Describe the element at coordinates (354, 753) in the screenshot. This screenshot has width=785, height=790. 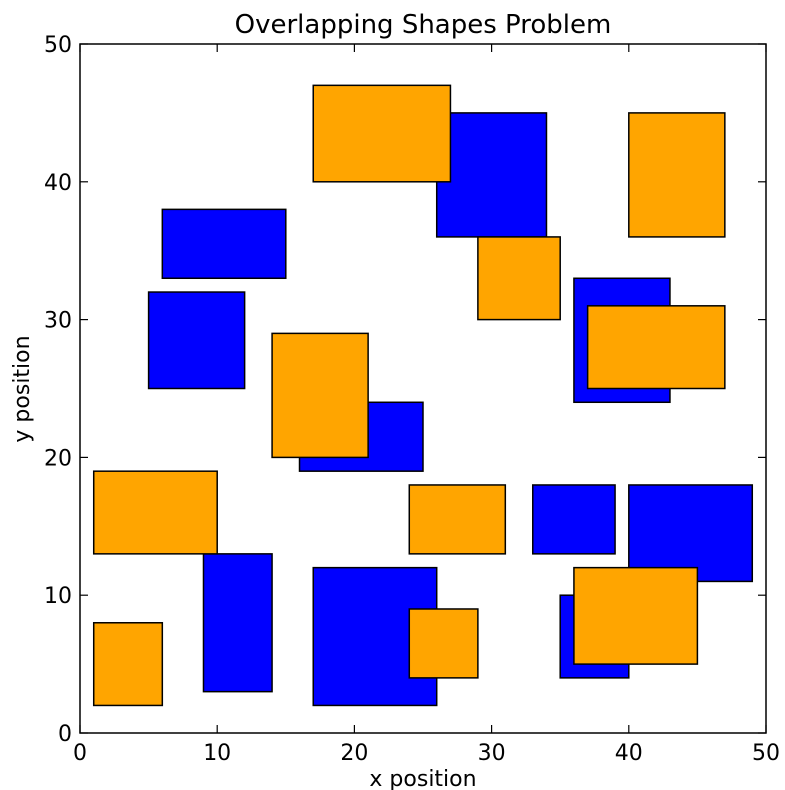
I see `x-tick-label: 20` at that location.